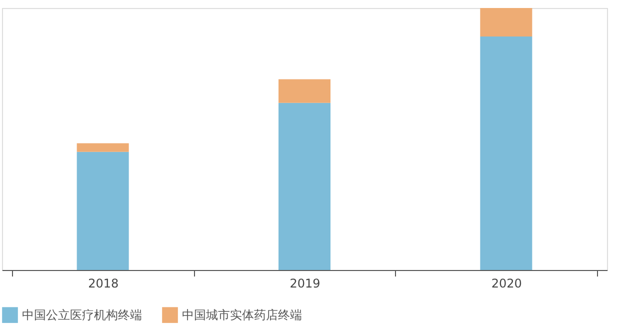 The width and height of the screenshot is (619, 335). I want to click on legend-label: 中国城市实体药店终端, so click(242, 315).